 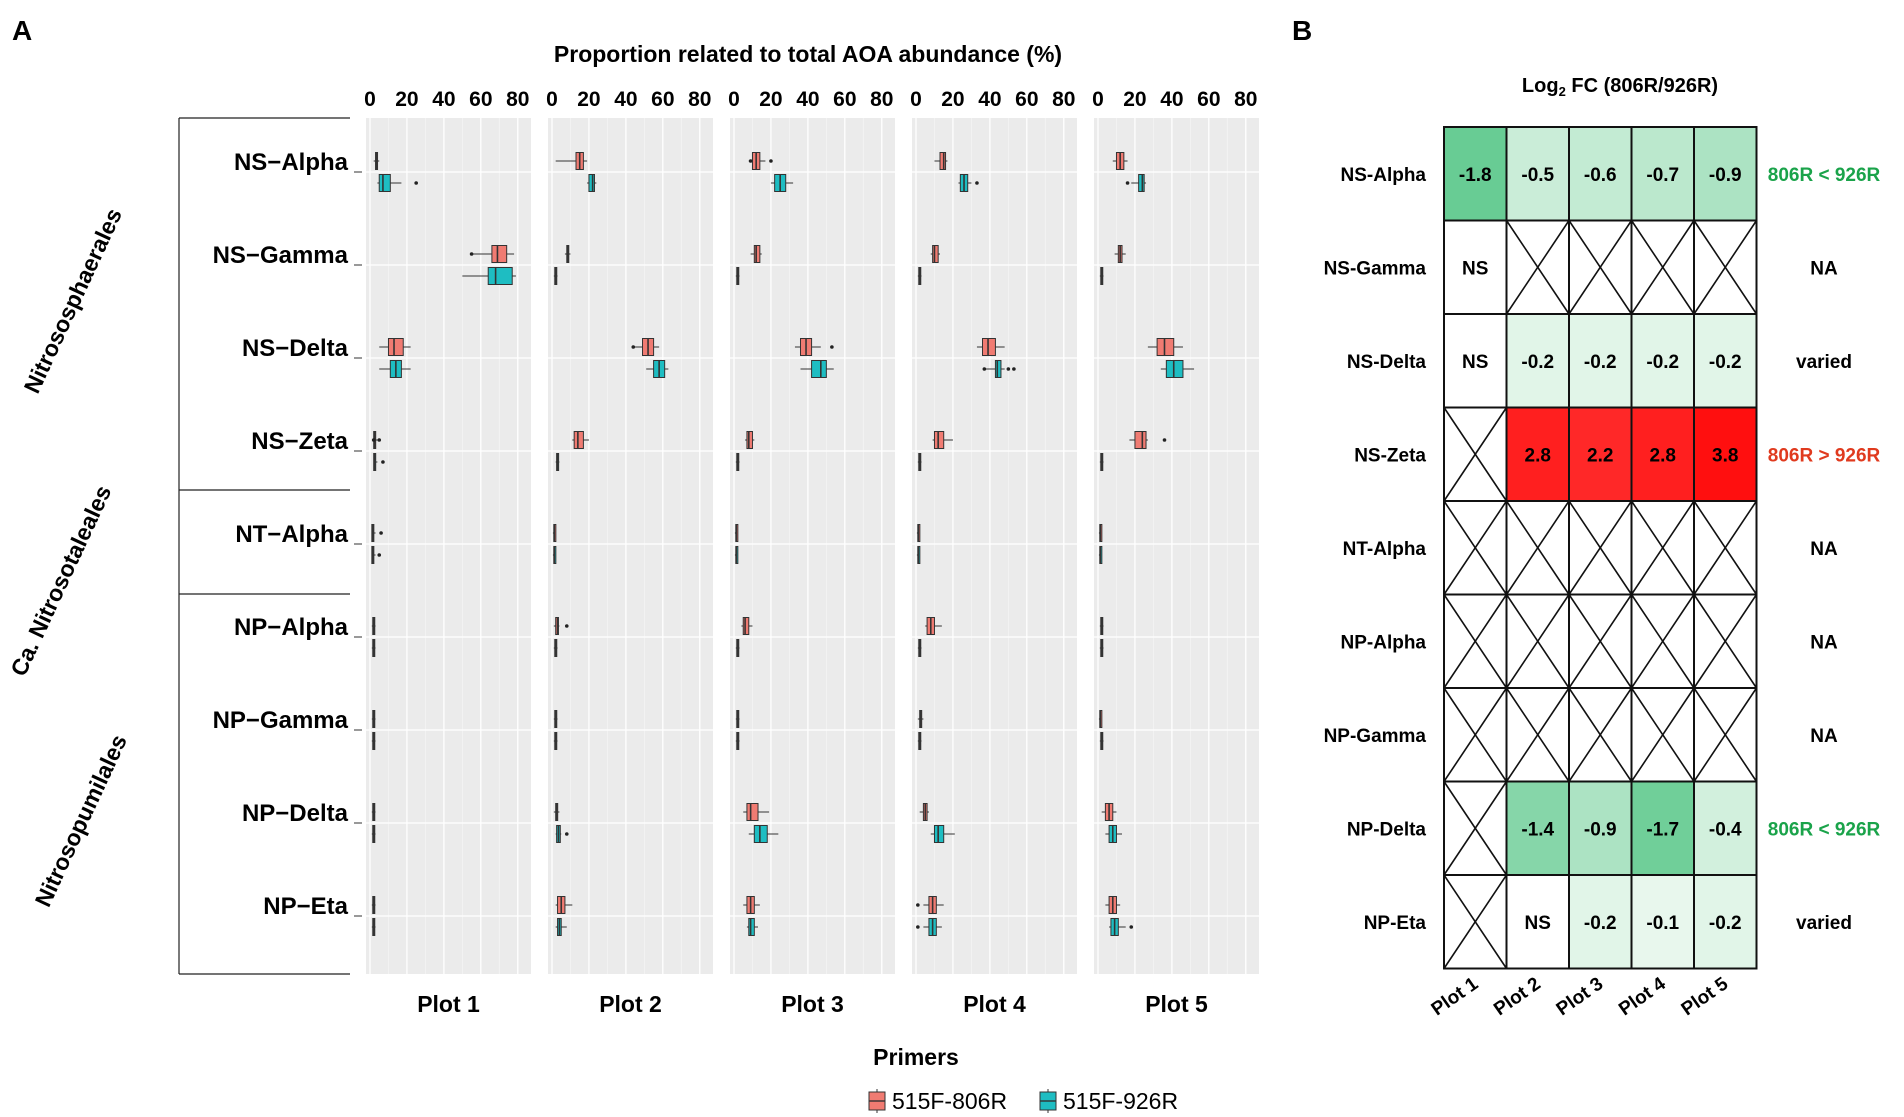 I want to click on heatmap-title: Log2 FC (806R/926R), so click(x=1620, y=87).